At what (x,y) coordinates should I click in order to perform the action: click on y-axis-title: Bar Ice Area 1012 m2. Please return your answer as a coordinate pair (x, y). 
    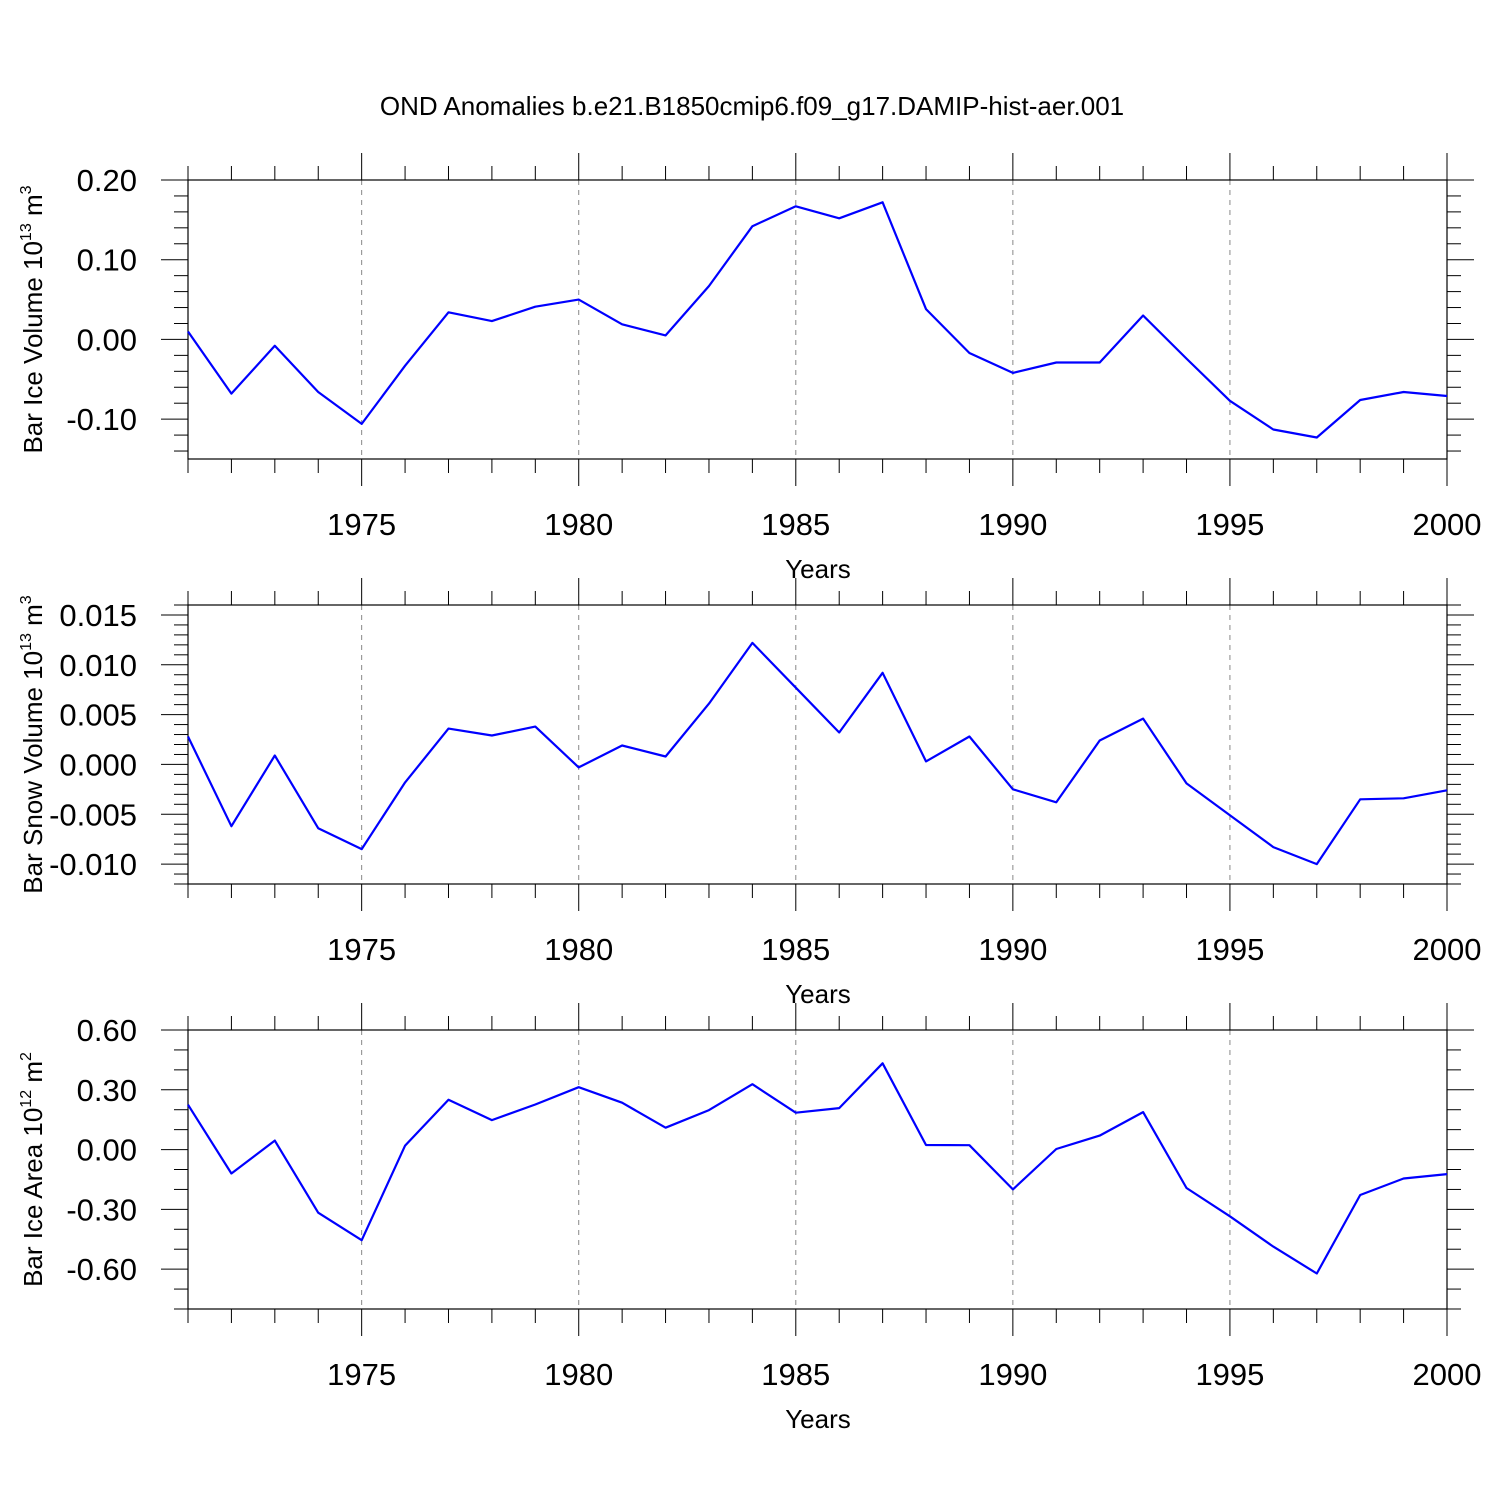
    Looking at the image, I should click on (33, 1169).